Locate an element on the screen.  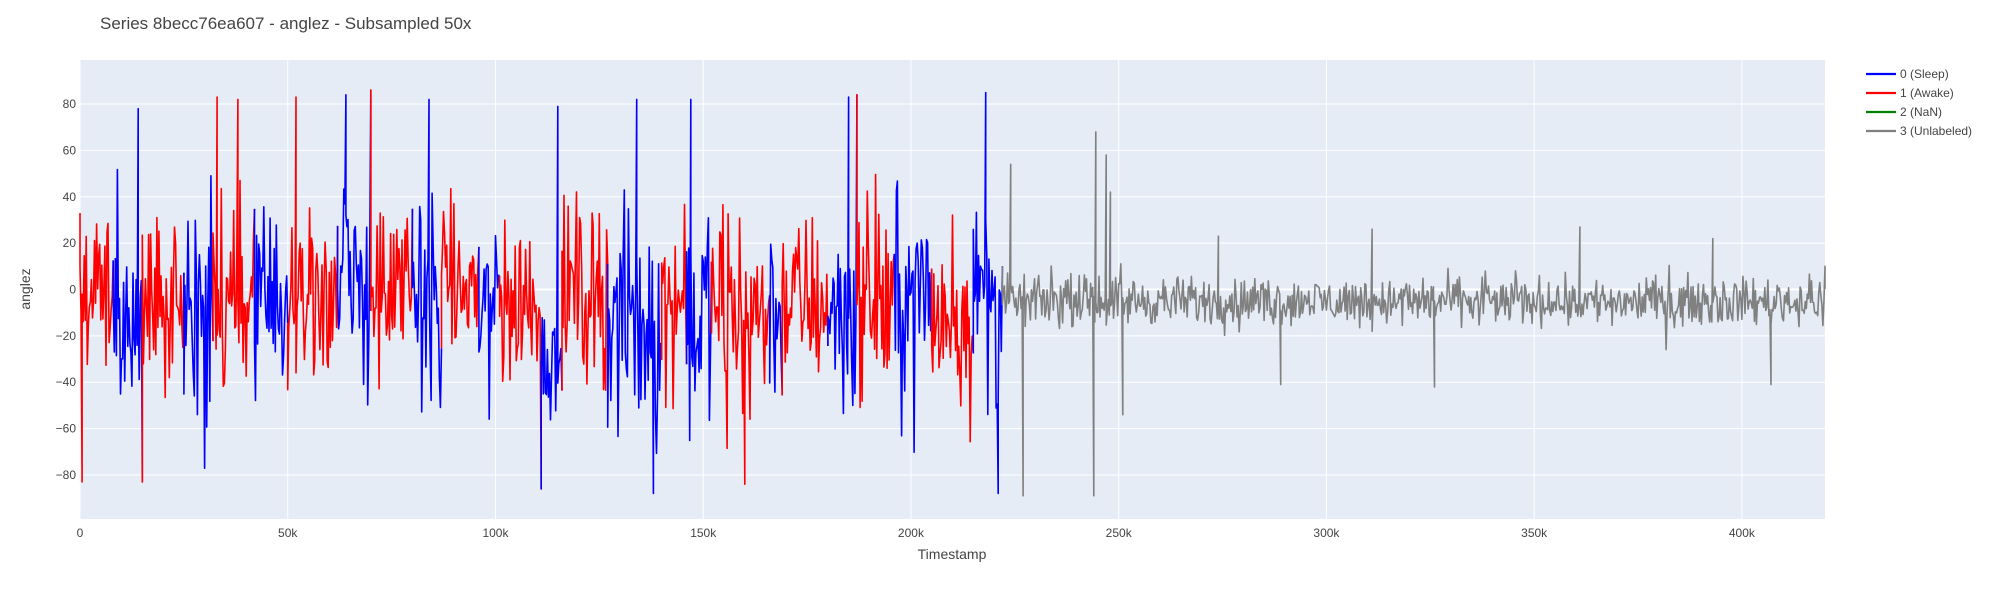
x-tick-label: 0 is located at coordinates (80, 533).